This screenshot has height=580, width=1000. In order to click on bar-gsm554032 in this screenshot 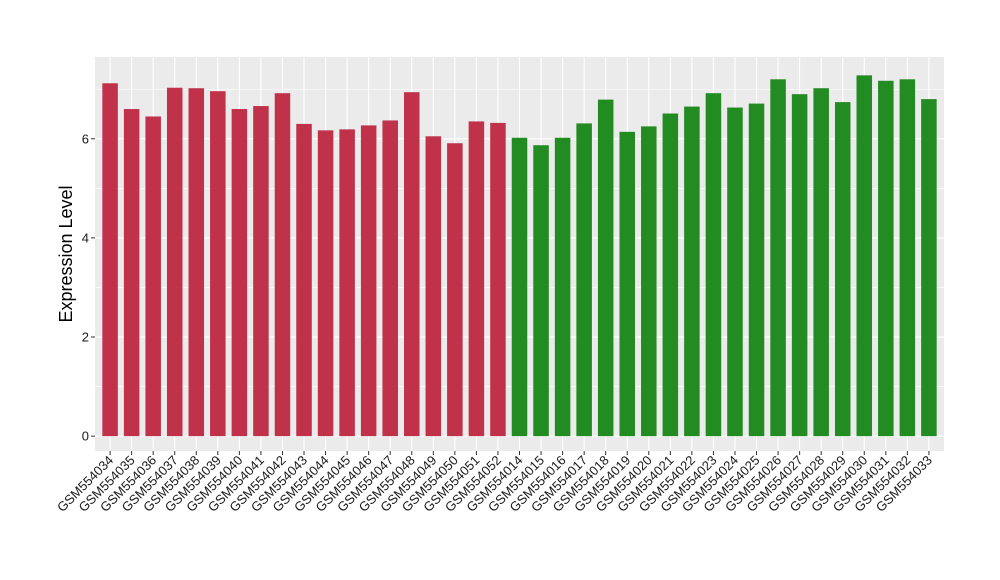, I will do `click(907, 258)`.